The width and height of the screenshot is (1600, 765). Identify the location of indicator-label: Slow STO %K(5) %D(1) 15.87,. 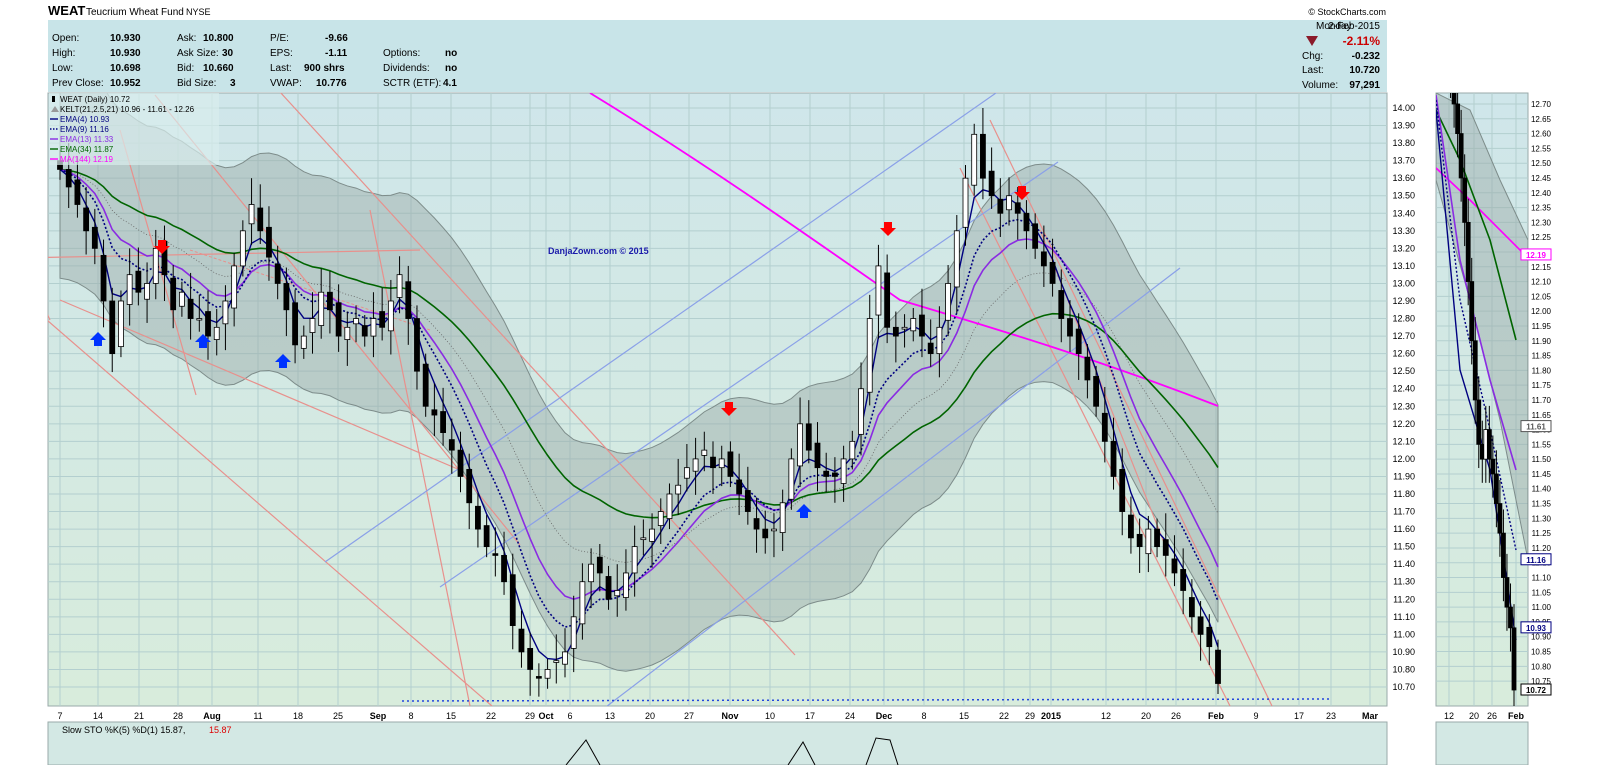
(123, 730).